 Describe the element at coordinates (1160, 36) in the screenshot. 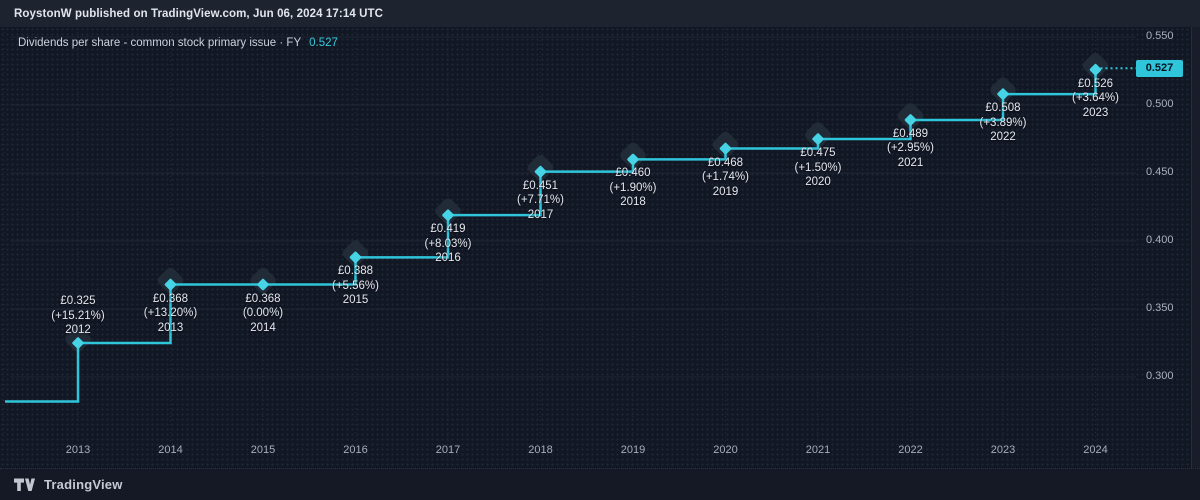

I see `price-axis-tick: 0.550` at that location.